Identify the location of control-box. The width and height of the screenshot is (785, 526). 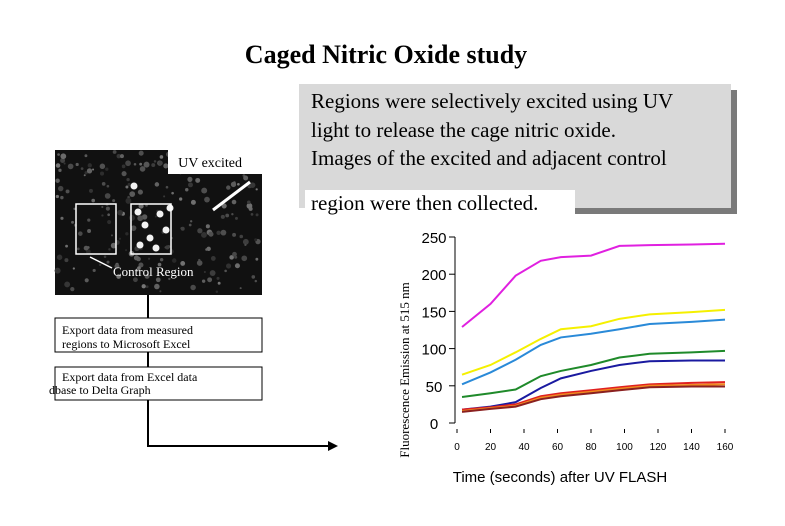
(96, 229).